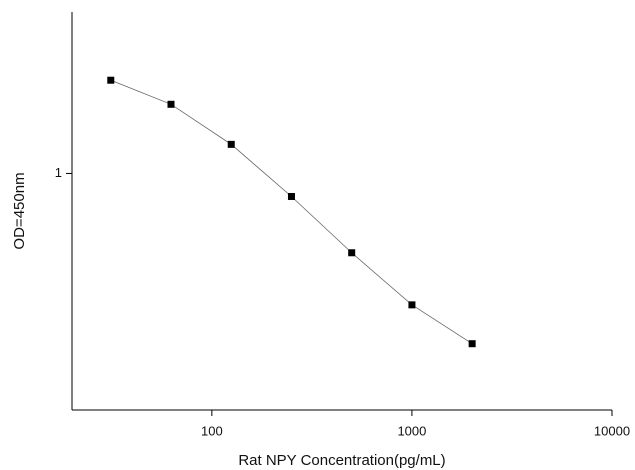 The image size is (635, 470). What do you see at coordinates (411, 430) in the screenshot?
I see `x-tick-label: 1000` at bounding box center [411, 430].